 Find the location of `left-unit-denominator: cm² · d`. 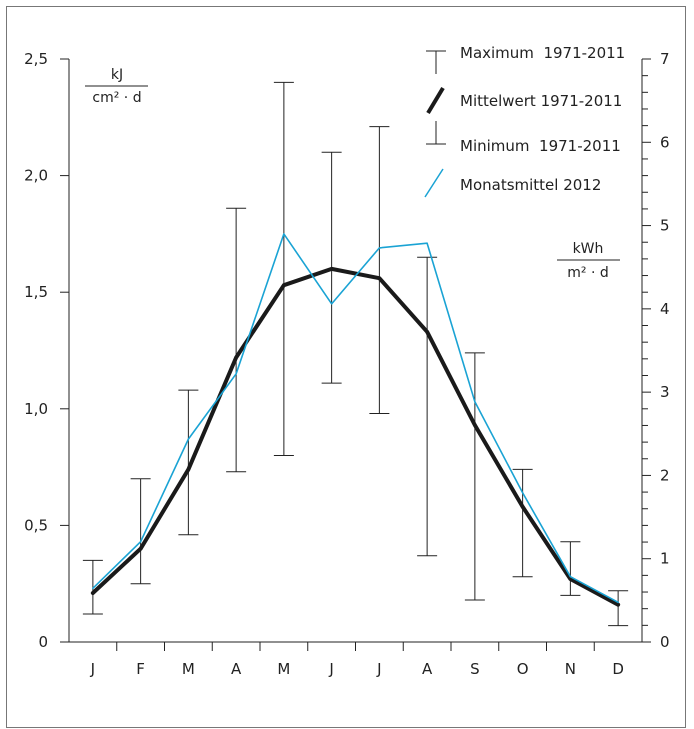

left-unit-denominator: cm² · d is located at coordinates (116, 98).